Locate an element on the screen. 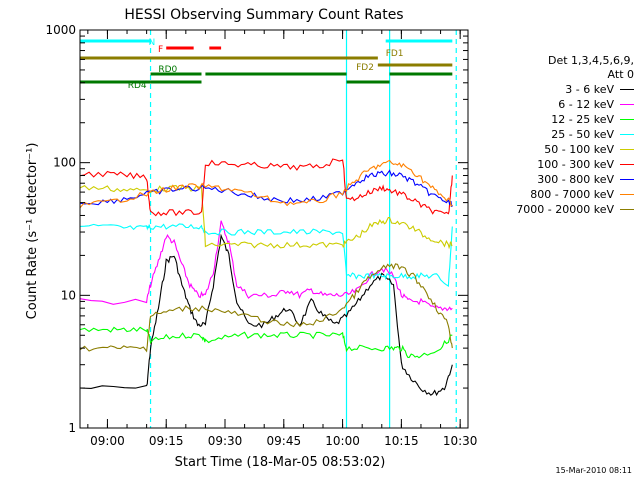  legend-entry: 100 - 300 keV is located at coordinates (559, 164).